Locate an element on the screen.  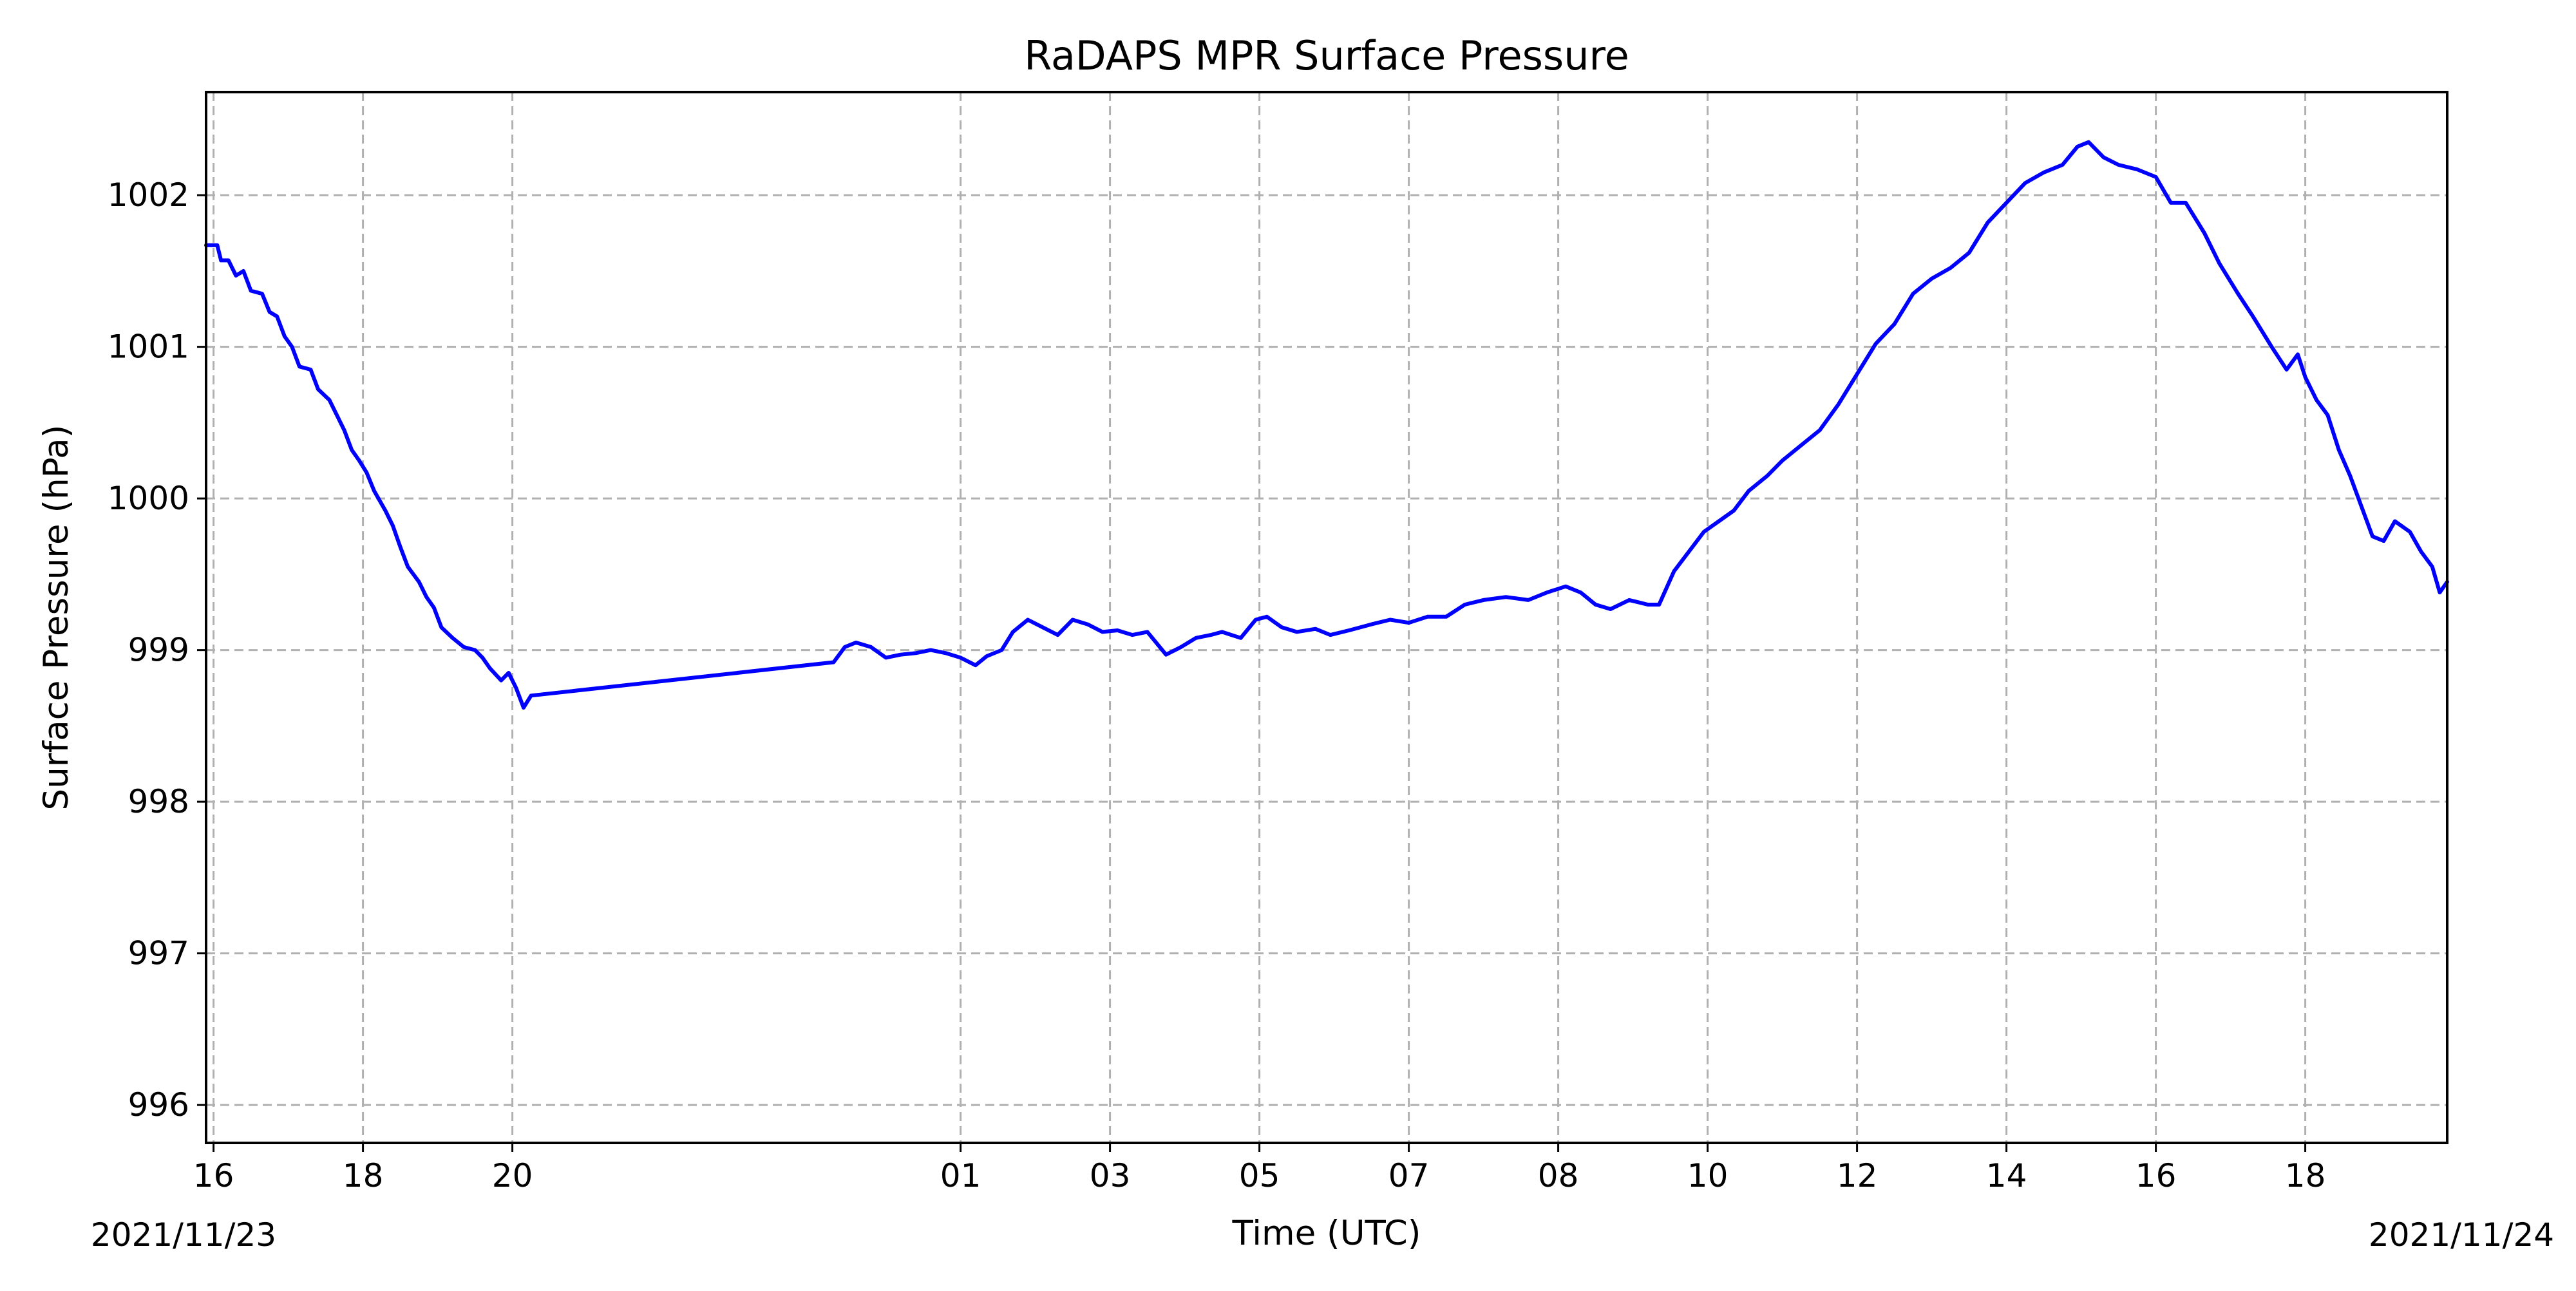
chart-title: RaDAPS MPR Surface Pressure is located at coordinates (1326, 55).